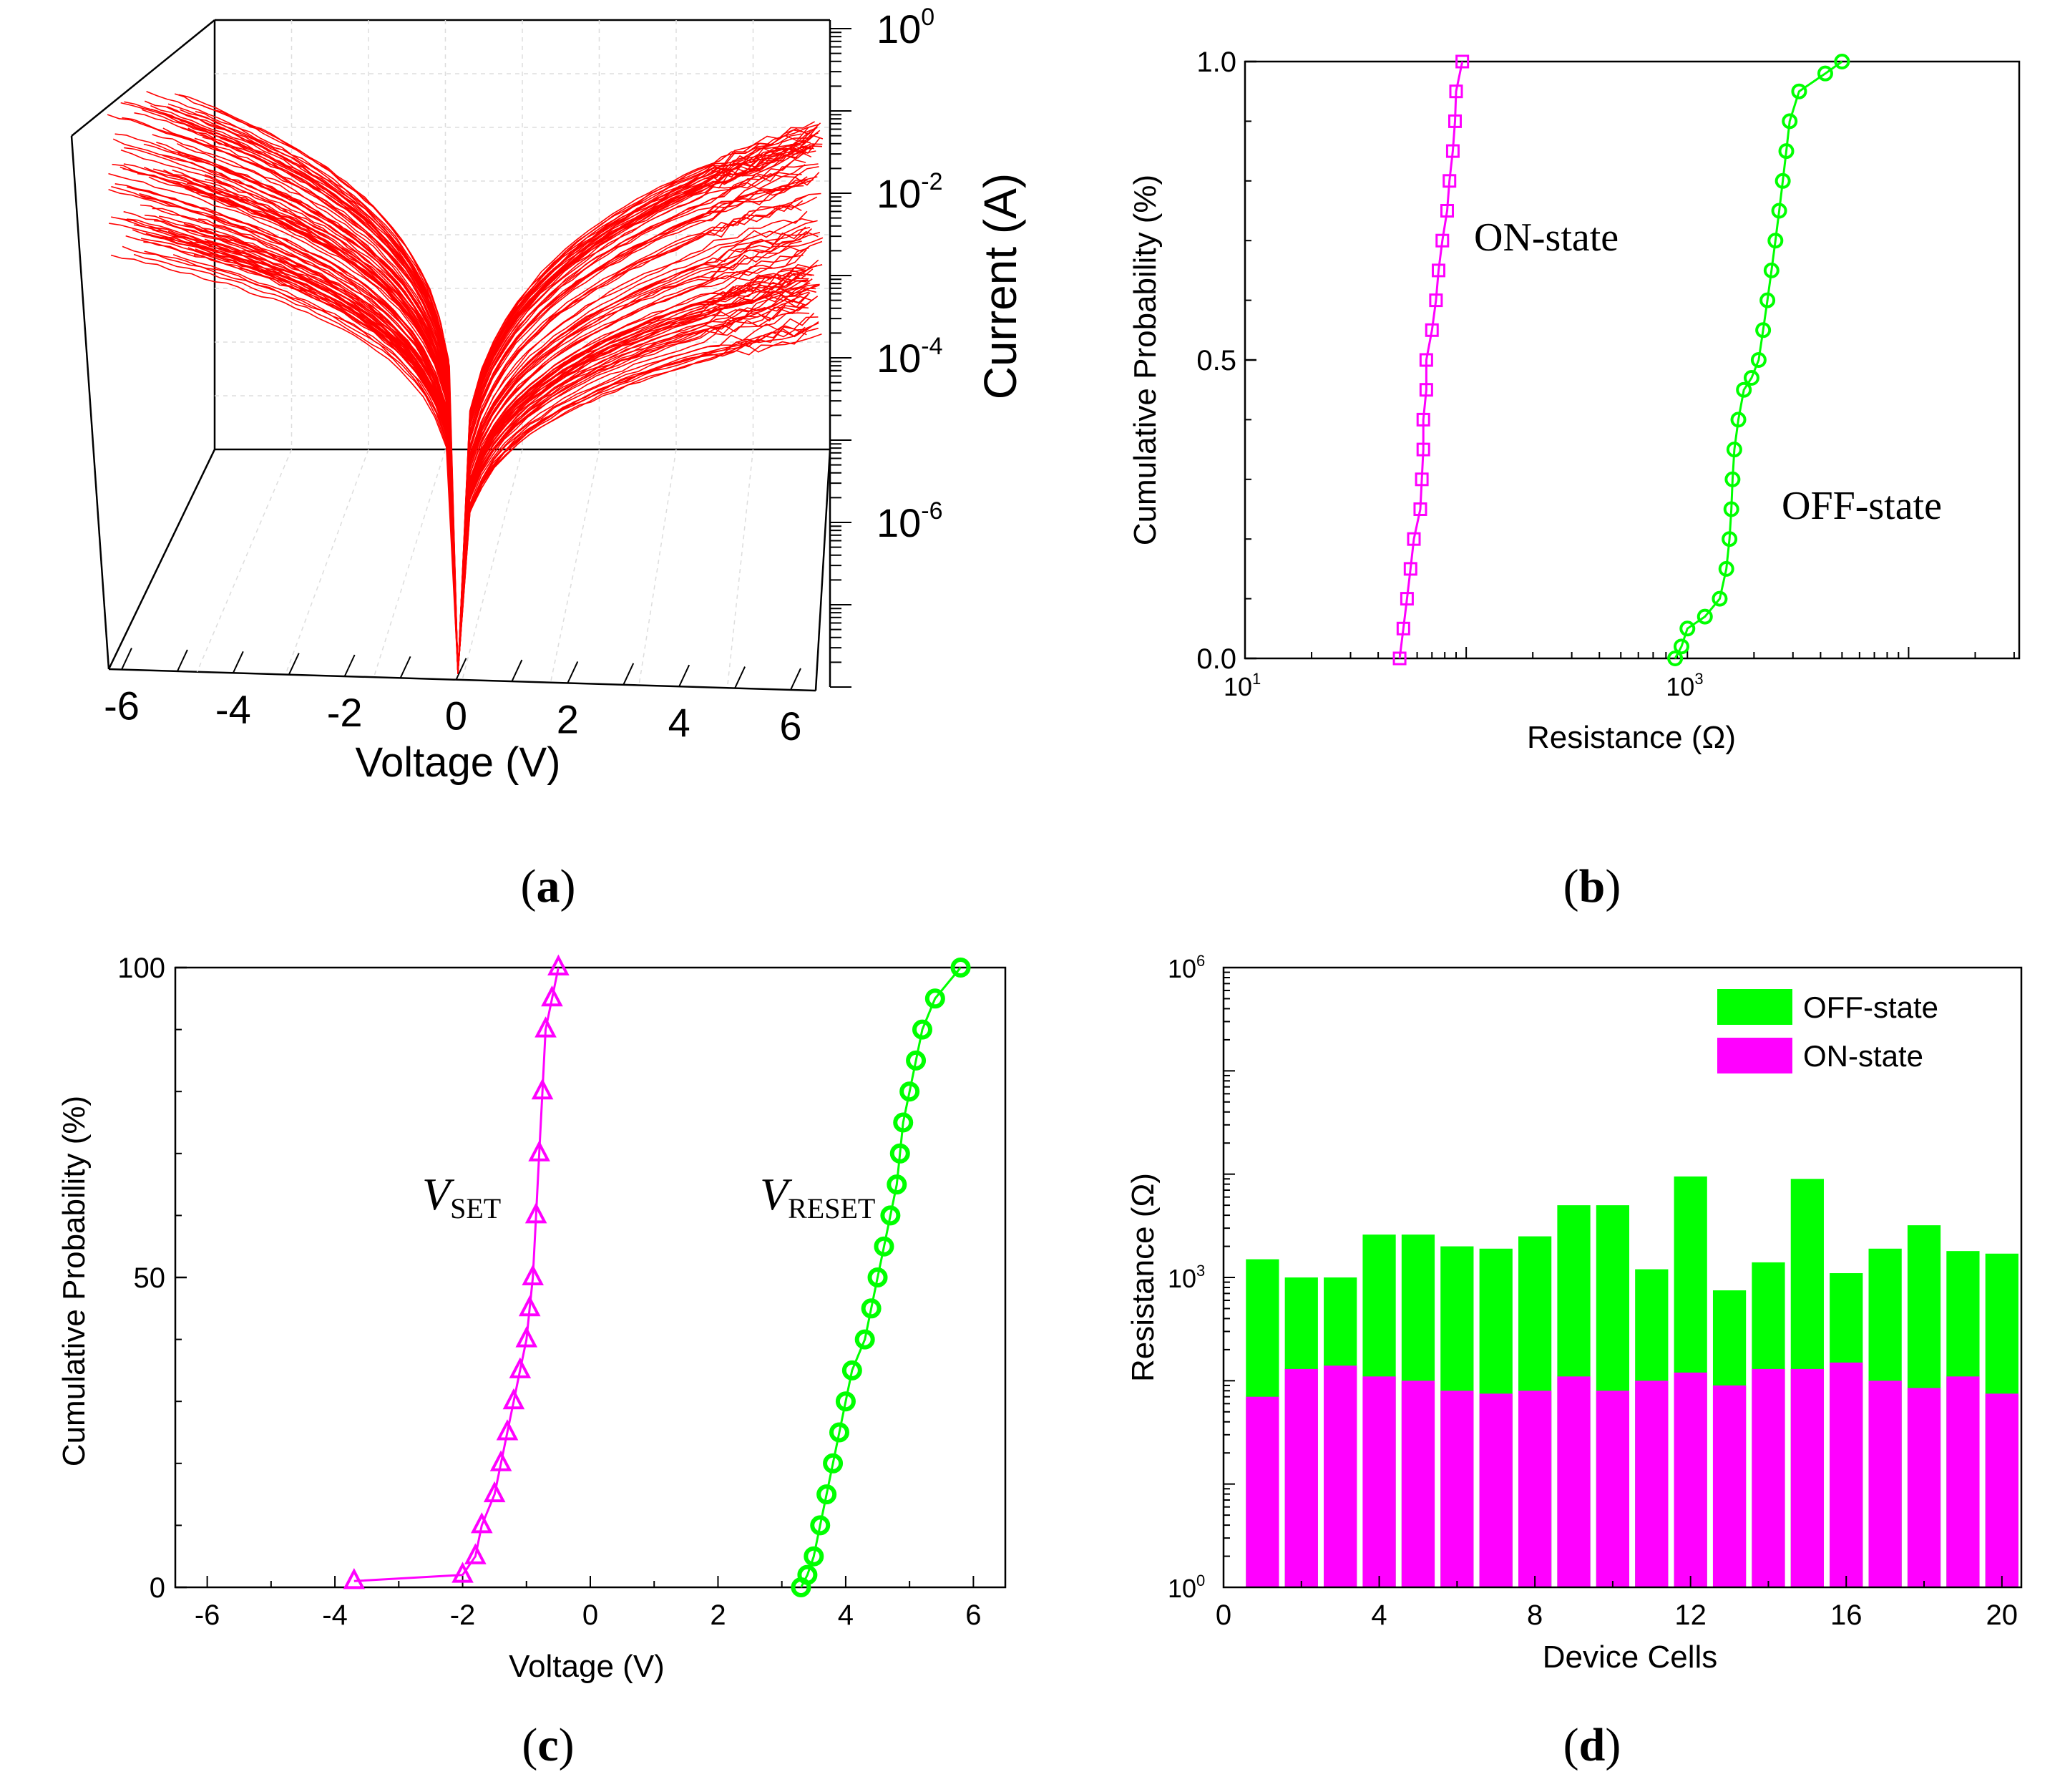 This screenshot has width=2065, height=1792. Describe the element at coordinates (1828, 1031) in the screenshot. I see `panel-d-legend: OFF-state ON-state` at that location.